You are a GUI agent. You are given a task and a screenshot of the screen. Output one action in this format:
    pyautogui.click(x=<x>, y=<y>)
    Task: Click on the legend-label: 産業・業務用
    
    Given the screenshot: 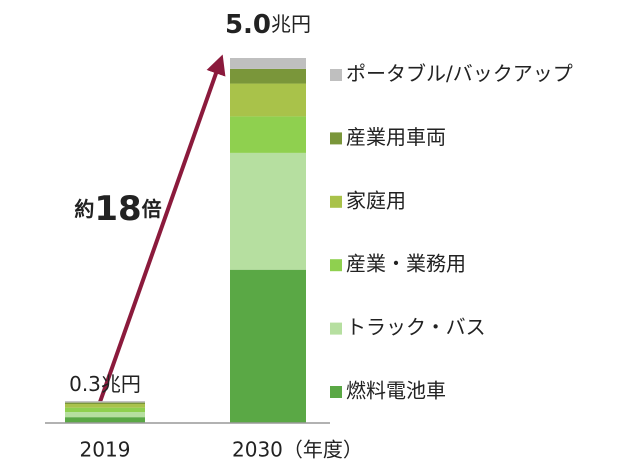 What is the action you would take?
    pyautogui.click(x=406, y=264)
    